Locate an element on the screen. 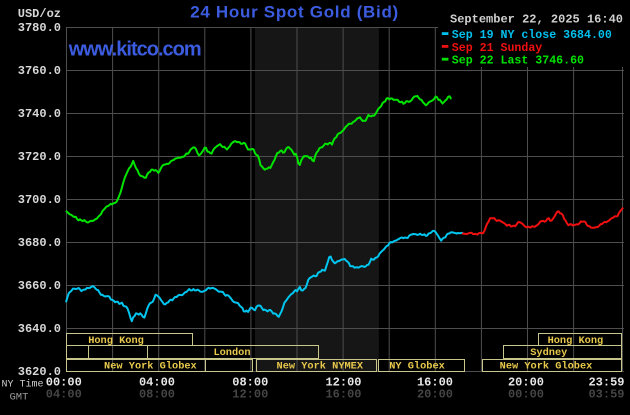 The height and width of the screenshot is (415, 630). svg-text: 3640.0 is located at coordinates (39, 329).